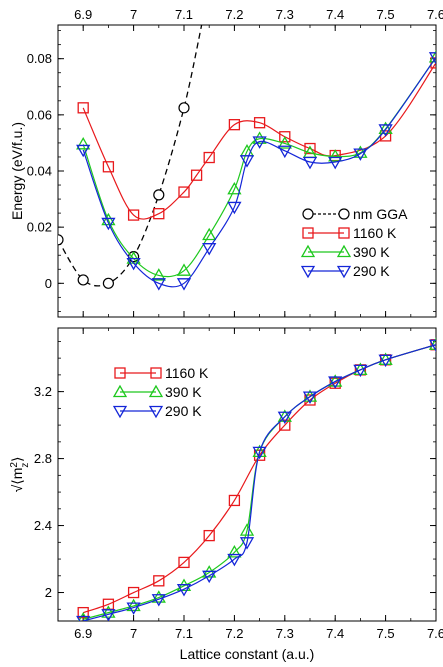 This screenshot has width=443, height=667. What do you see at coordinates (43, 391) in the screenshot?
I see `y-tick-label: 3.2` at bounding box center [43, 391].